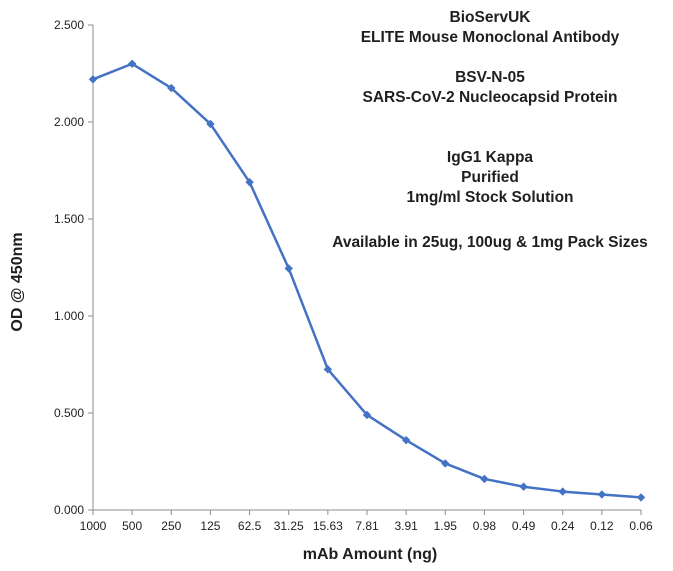  What do you see at coordinates (490, 37) in the screenshot?
I see `product-line: ELITE Mouse Monoclonal Antibody` at bounding box center [490, 37].